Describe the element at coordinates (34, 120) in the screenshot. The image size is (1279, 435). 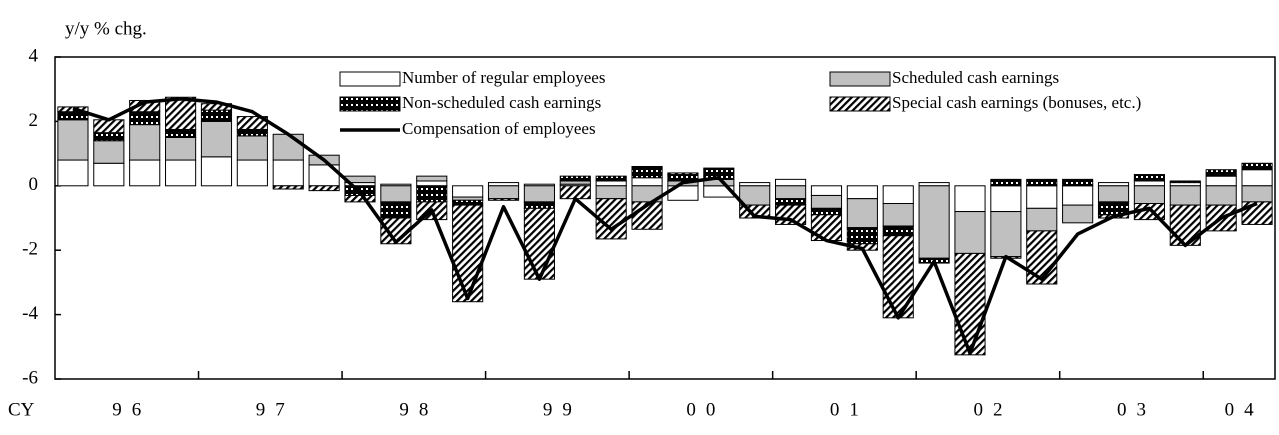
I see `y-tick-label: 2` at that location.